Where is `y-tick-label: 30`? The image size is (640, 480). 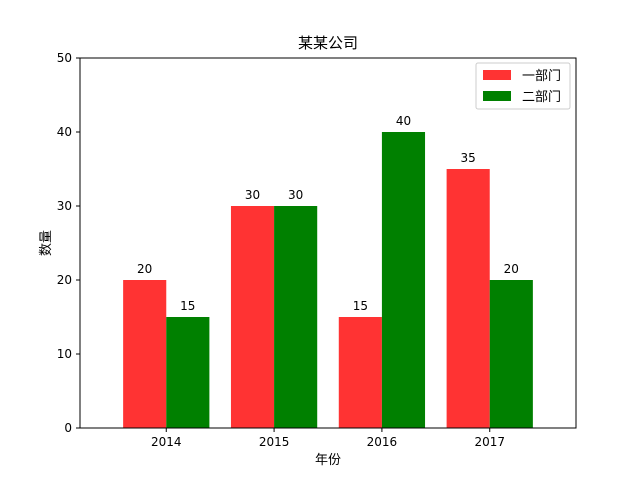 y-tick-label: 30 is located at coordinates (64, 206).